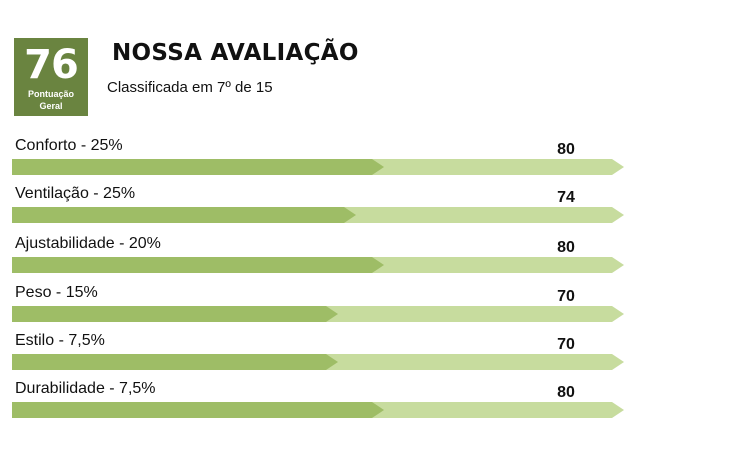  I want to click on criterion-row-ajustabilidade: Ajustabilidade - 20% 80, so click(375, 258).